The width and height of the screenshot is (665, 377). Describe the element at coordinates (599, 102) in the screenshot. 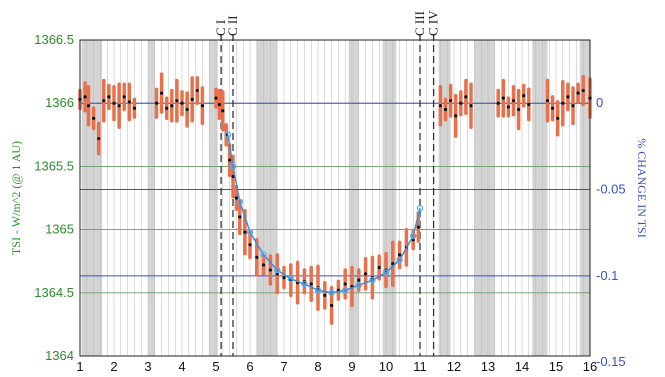

I see `y-right-tick-label: 0` at that location.